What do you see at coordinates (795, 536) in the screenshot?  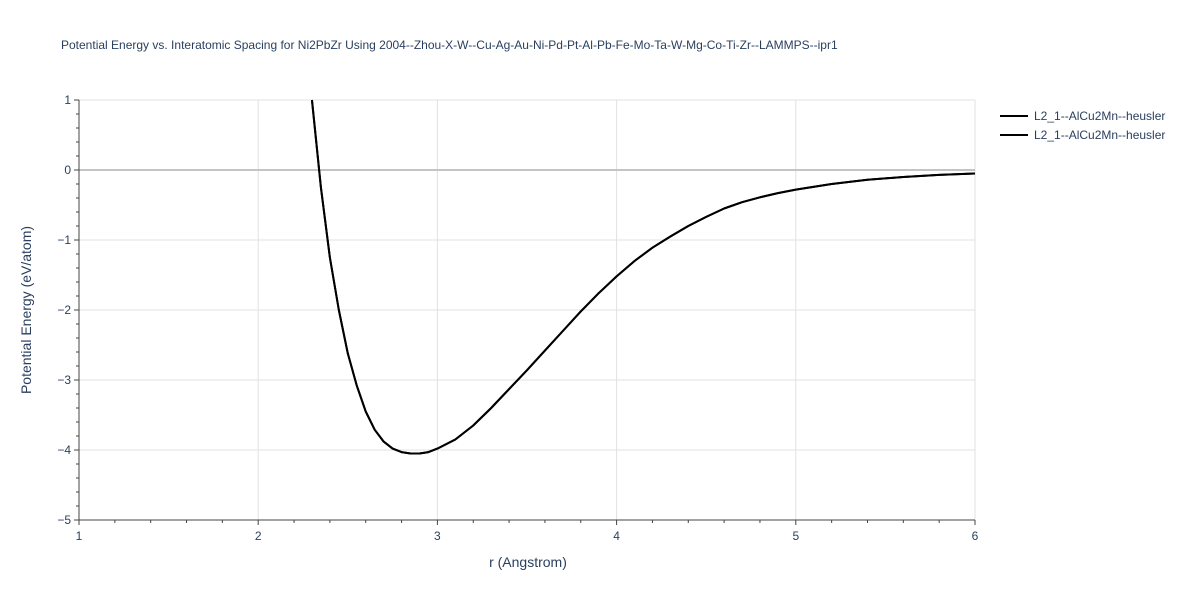 I see `x-tick-label: 5` at bounding box center [795, 536].